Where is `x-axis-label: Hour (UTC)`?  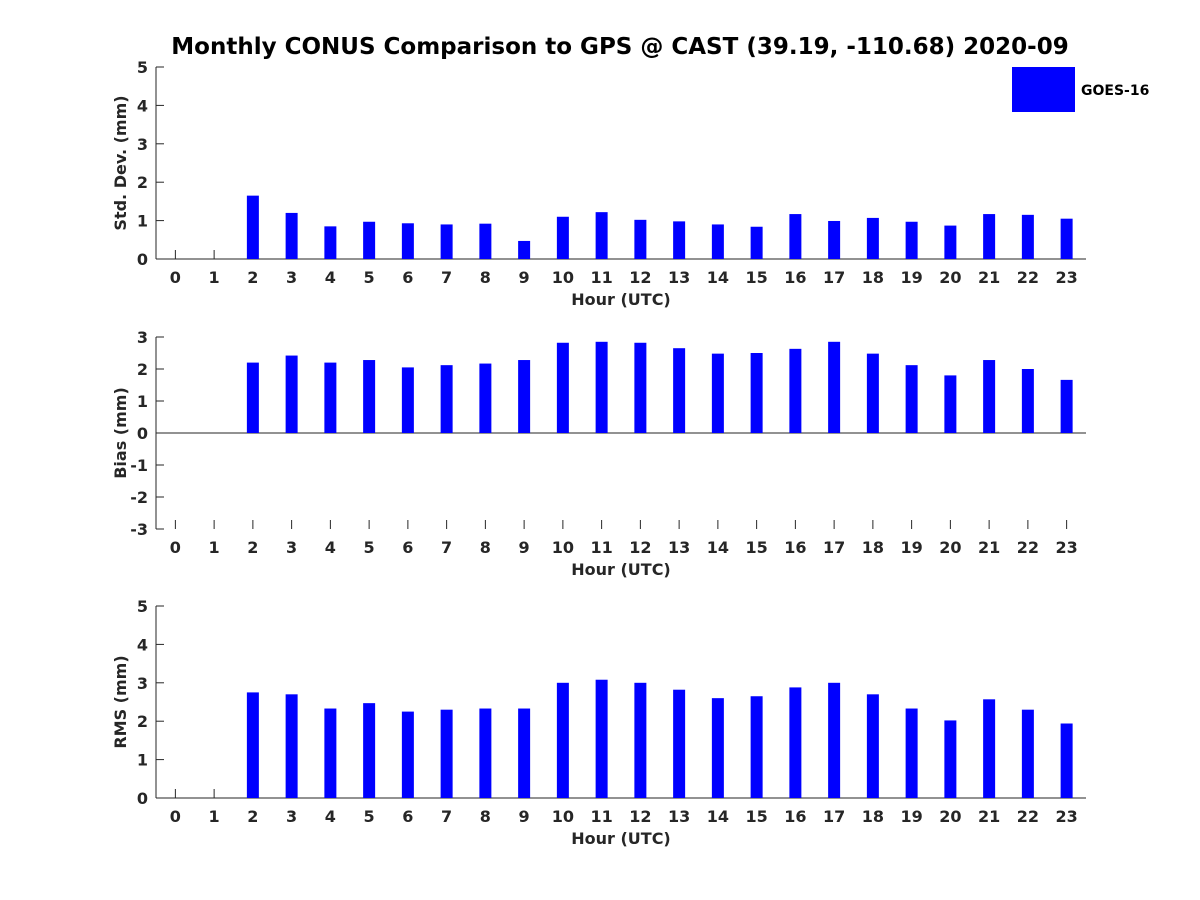 x-axis-label: Hour (UTC) is located at coordinates (621, 569).